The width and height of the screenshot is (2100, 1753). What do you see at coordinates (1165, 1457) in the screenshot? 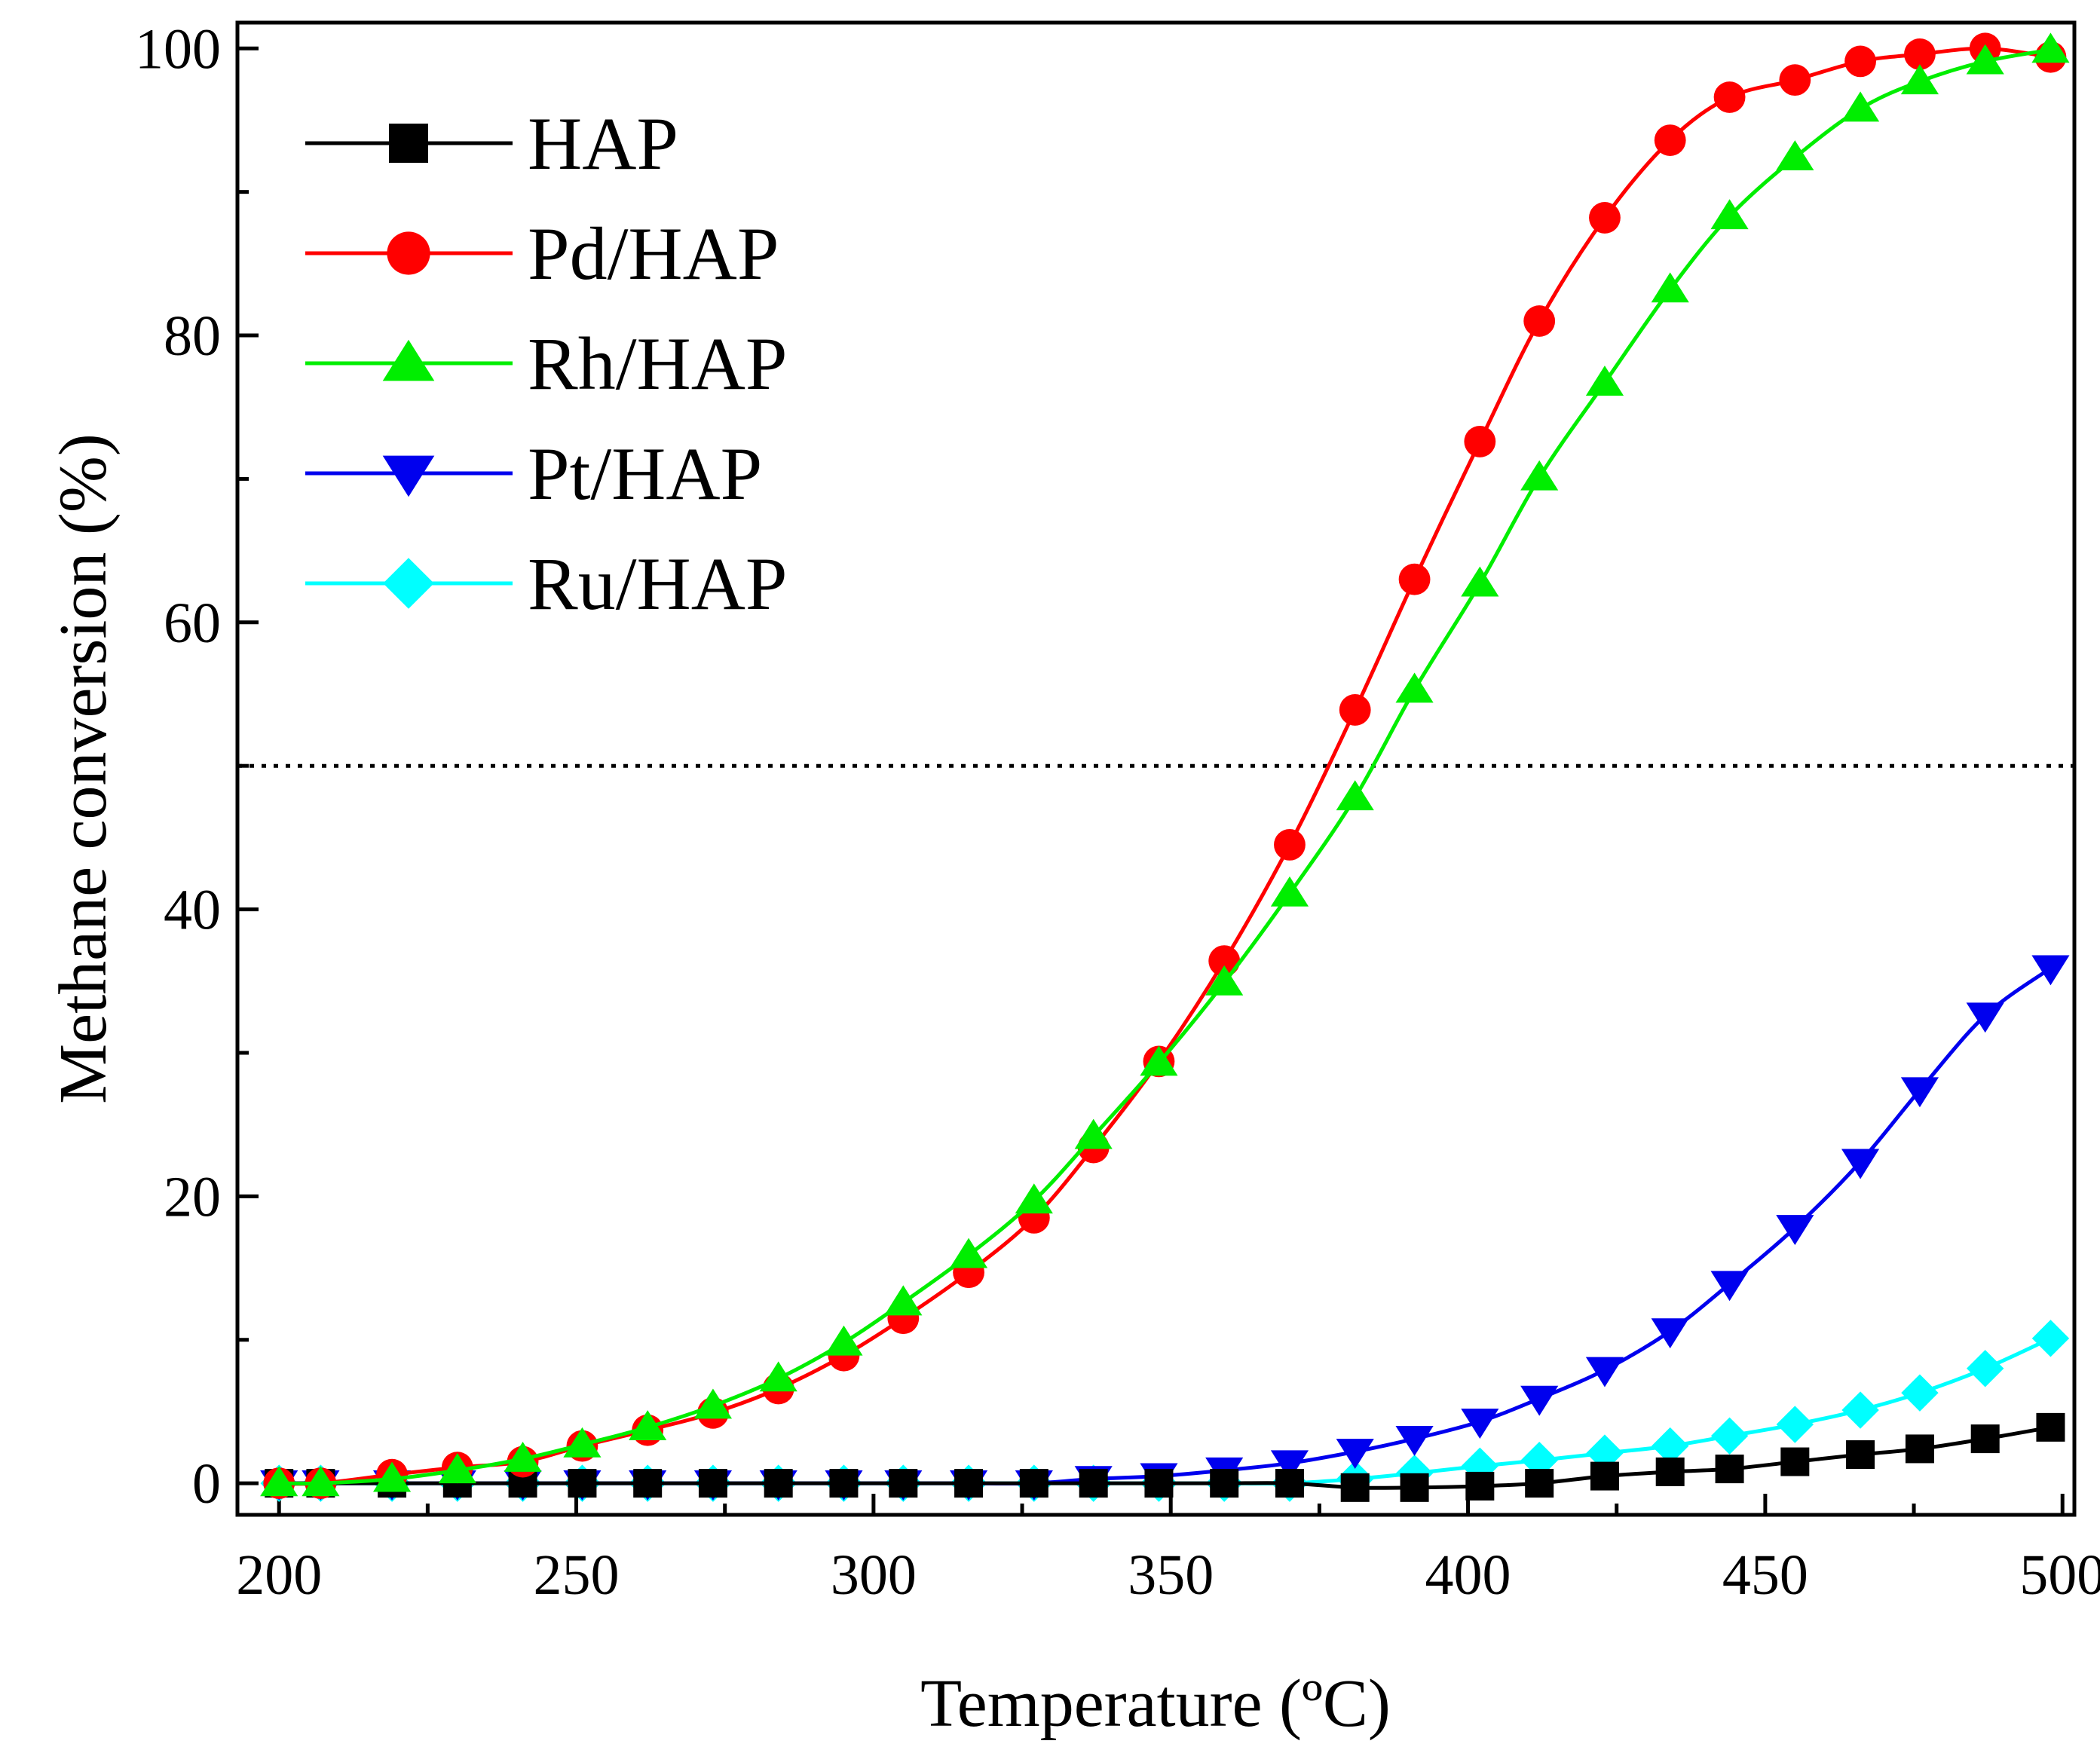
I see `series-hap` at bounding box center [1165, 1457].